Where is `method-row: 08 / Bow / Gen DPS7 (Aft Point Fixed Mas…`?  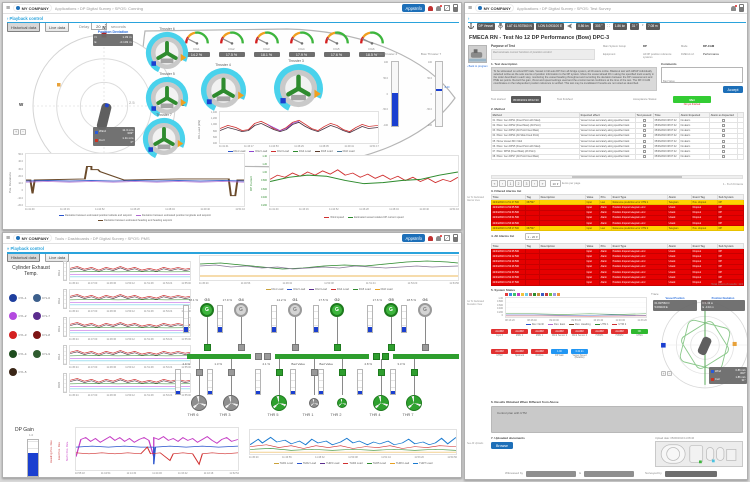 method-row: 08 / Bow / Gen DPS7 (Aft Point Fixed Mas… is located at coordinates (617, 156).